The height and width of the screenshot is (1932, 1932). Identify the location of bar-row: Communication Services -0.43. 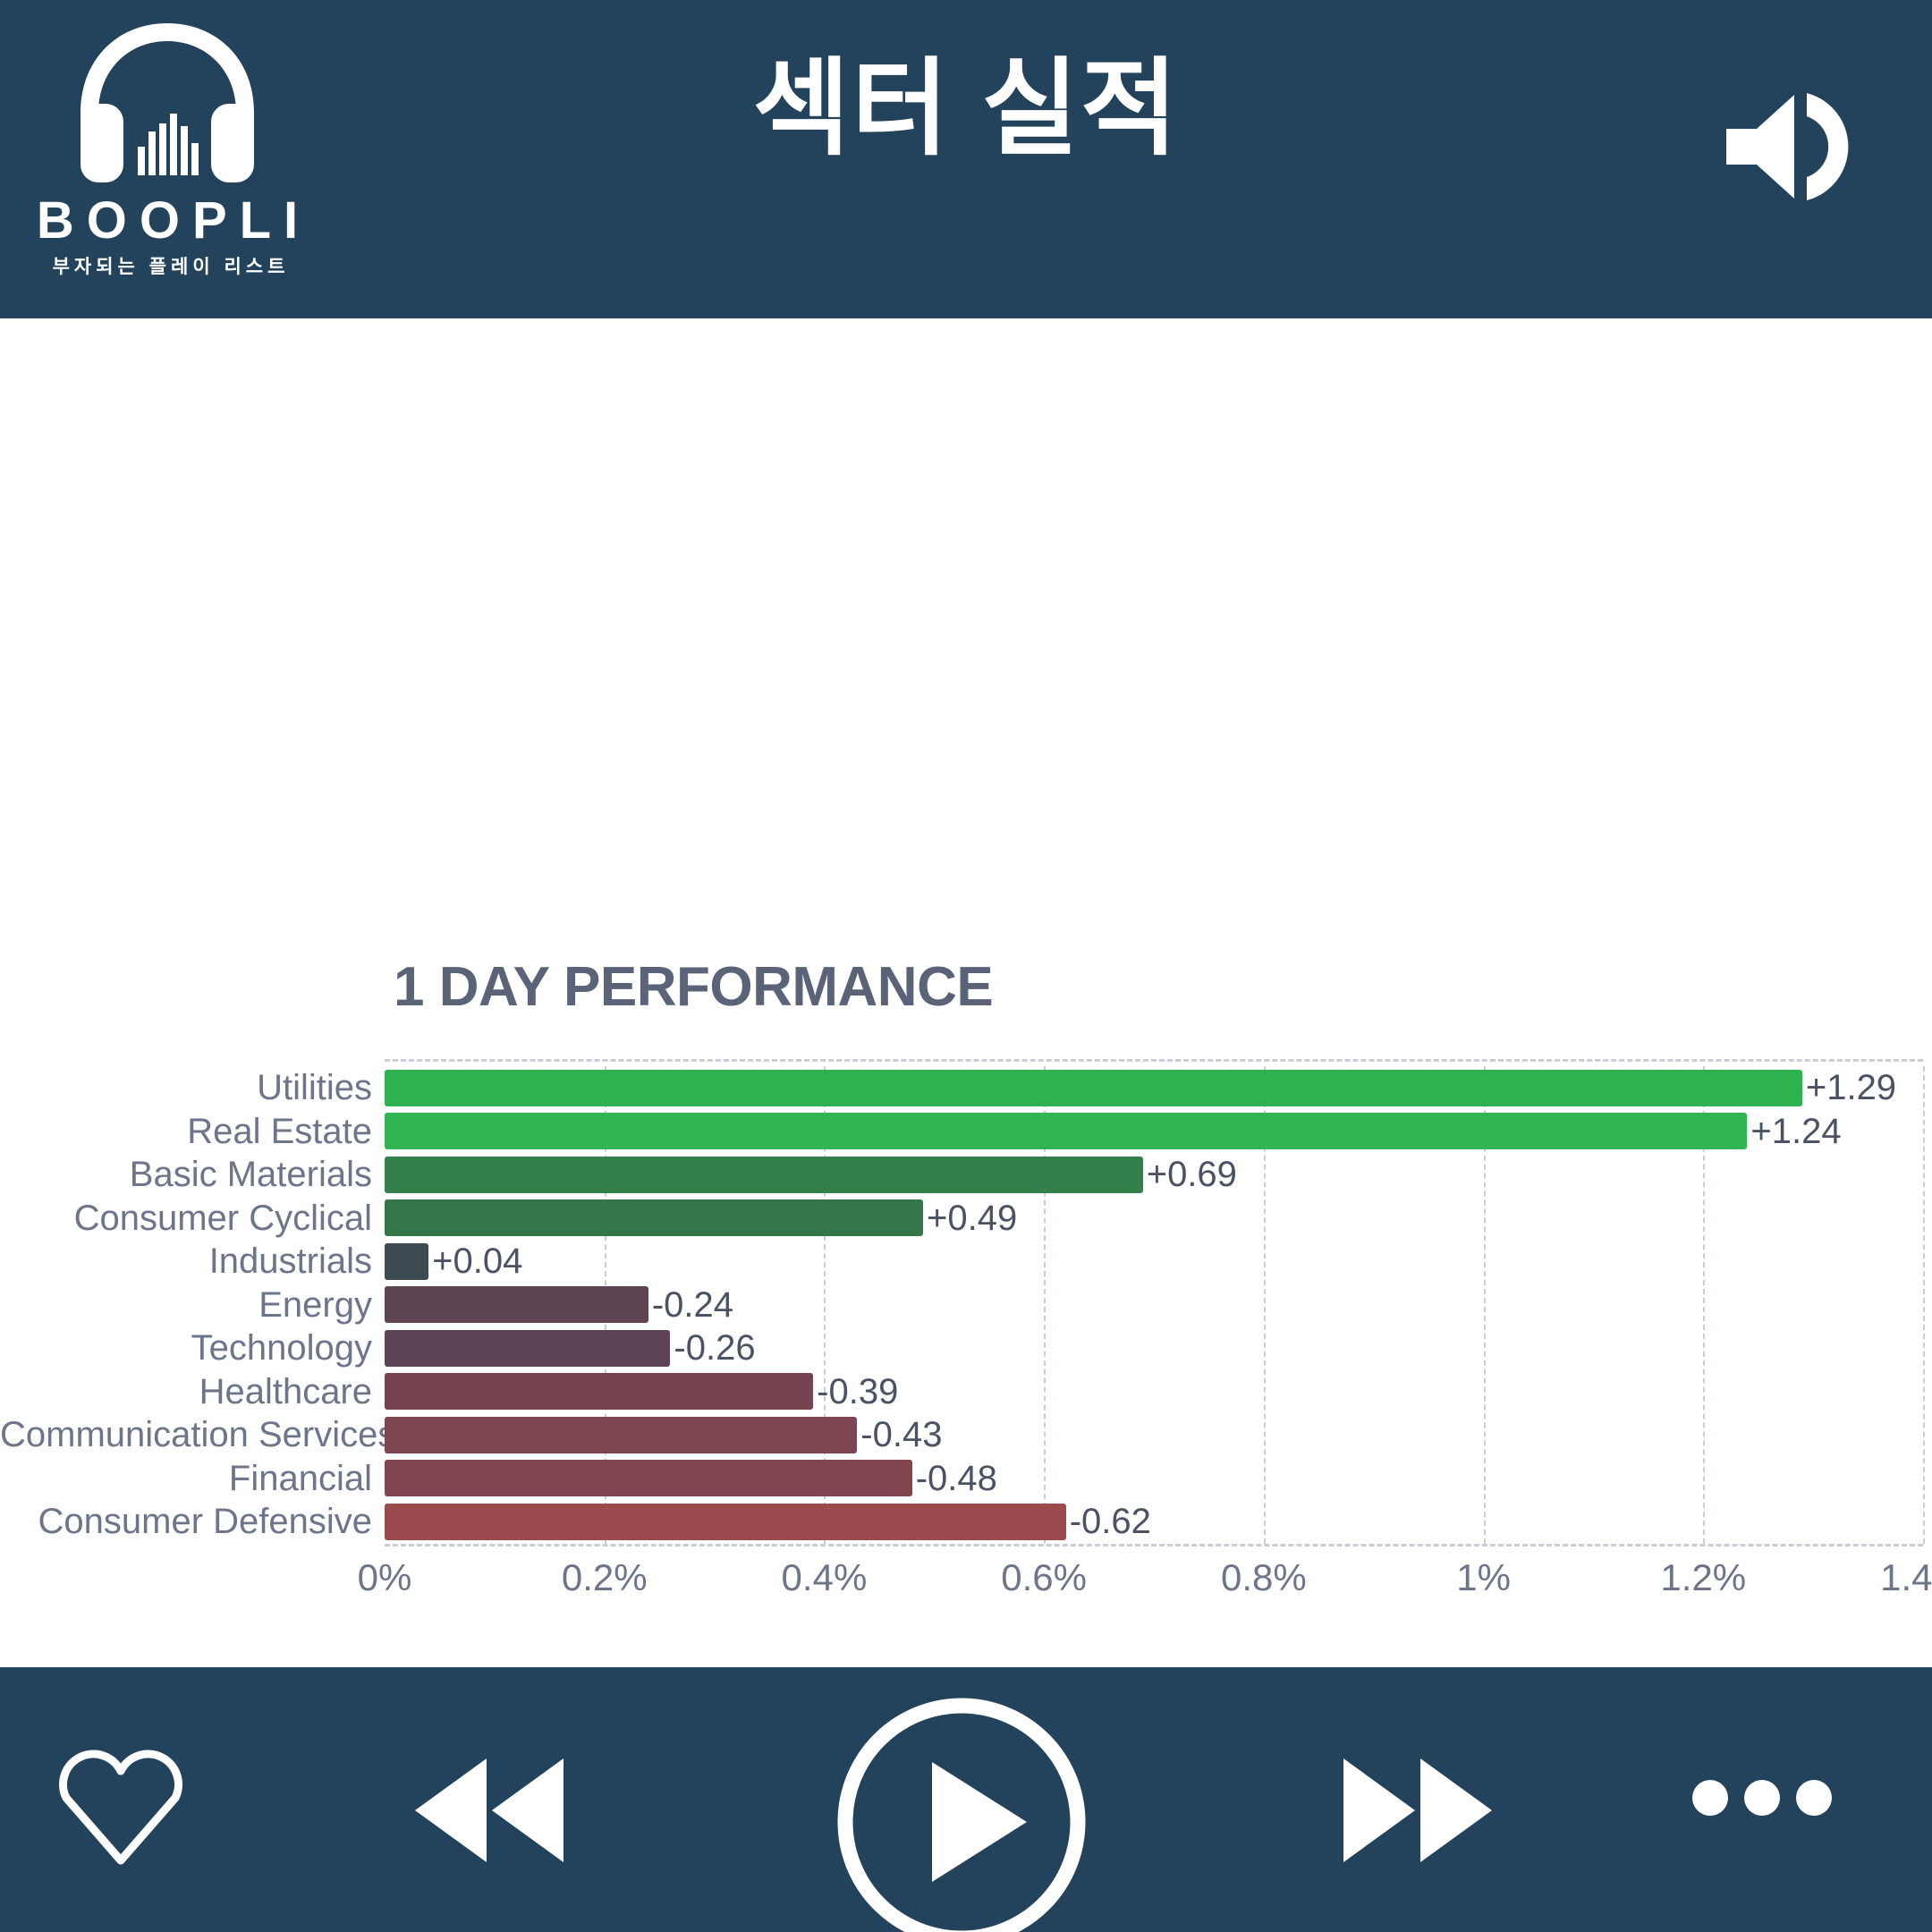
(966, 1435).